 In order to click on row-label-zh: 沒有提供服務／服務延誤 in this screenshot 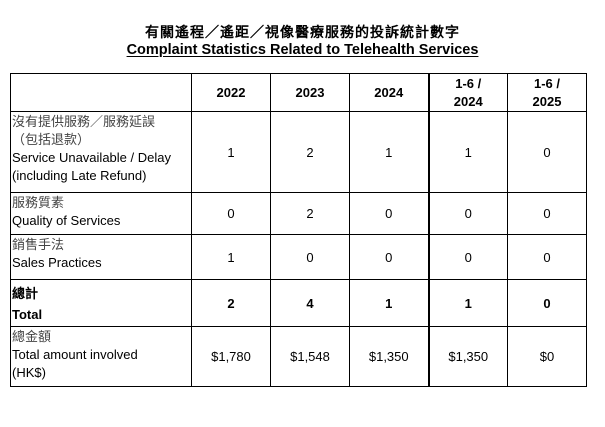, I will do `click(84, 121)`.